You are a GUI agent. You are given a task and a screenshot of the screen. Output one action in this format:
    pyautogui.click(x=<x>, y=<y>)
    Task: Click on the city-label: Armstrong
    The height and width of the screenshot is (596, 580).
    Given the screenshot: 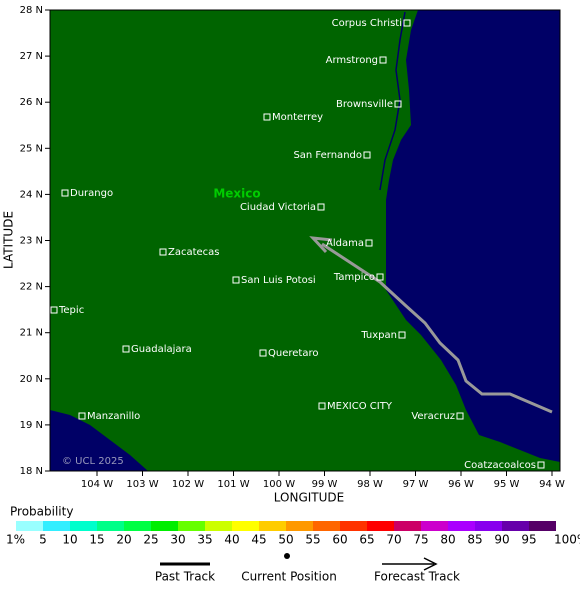 What is the action you would take?
    pyautogui.click(x=352, y=60)
    